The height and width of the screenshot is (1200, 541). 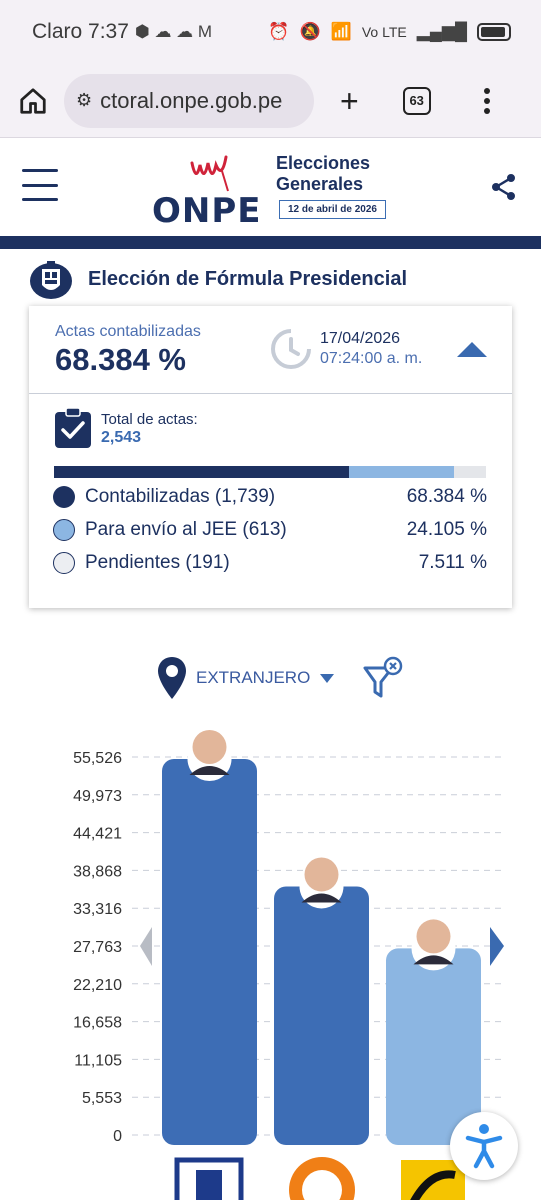 I want to click on y-tick-label: 0, so click(x=117, y=1136).